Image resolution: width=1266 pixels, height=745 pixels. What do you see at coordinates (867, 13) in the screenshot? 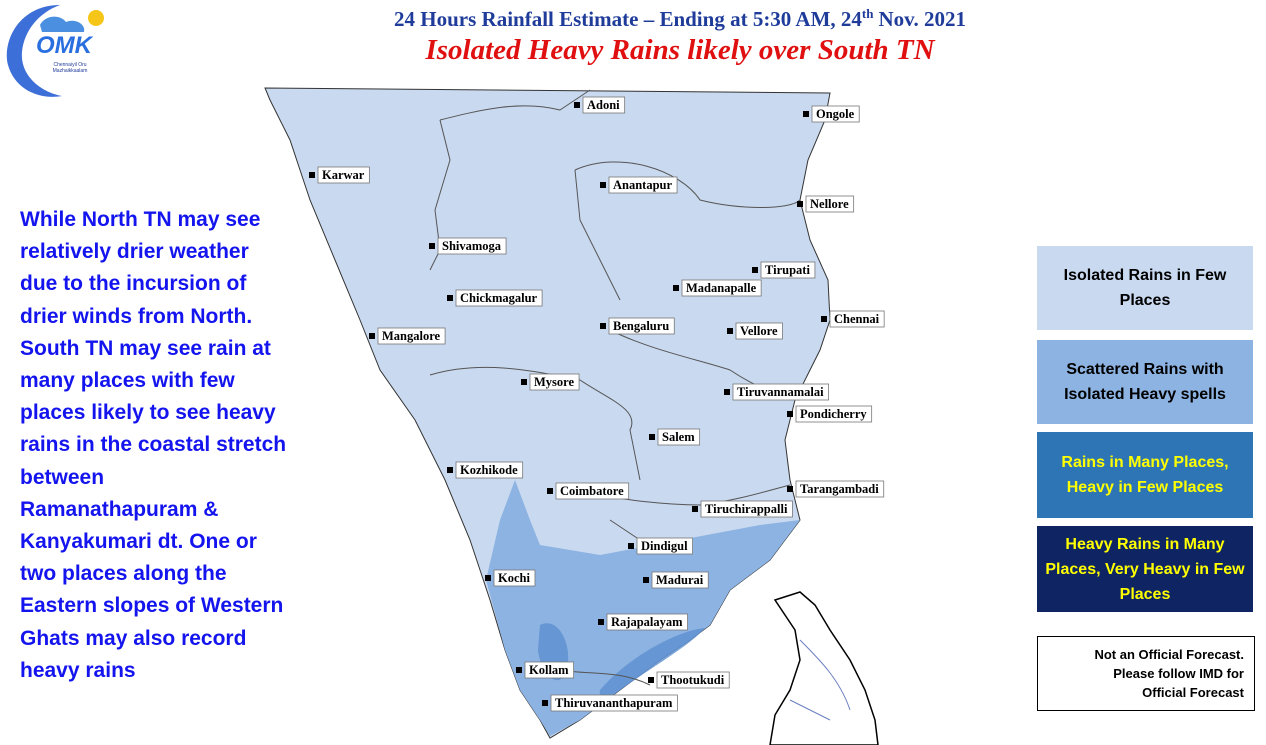
I see `title-sup: th` at bounding box center [867, 13].